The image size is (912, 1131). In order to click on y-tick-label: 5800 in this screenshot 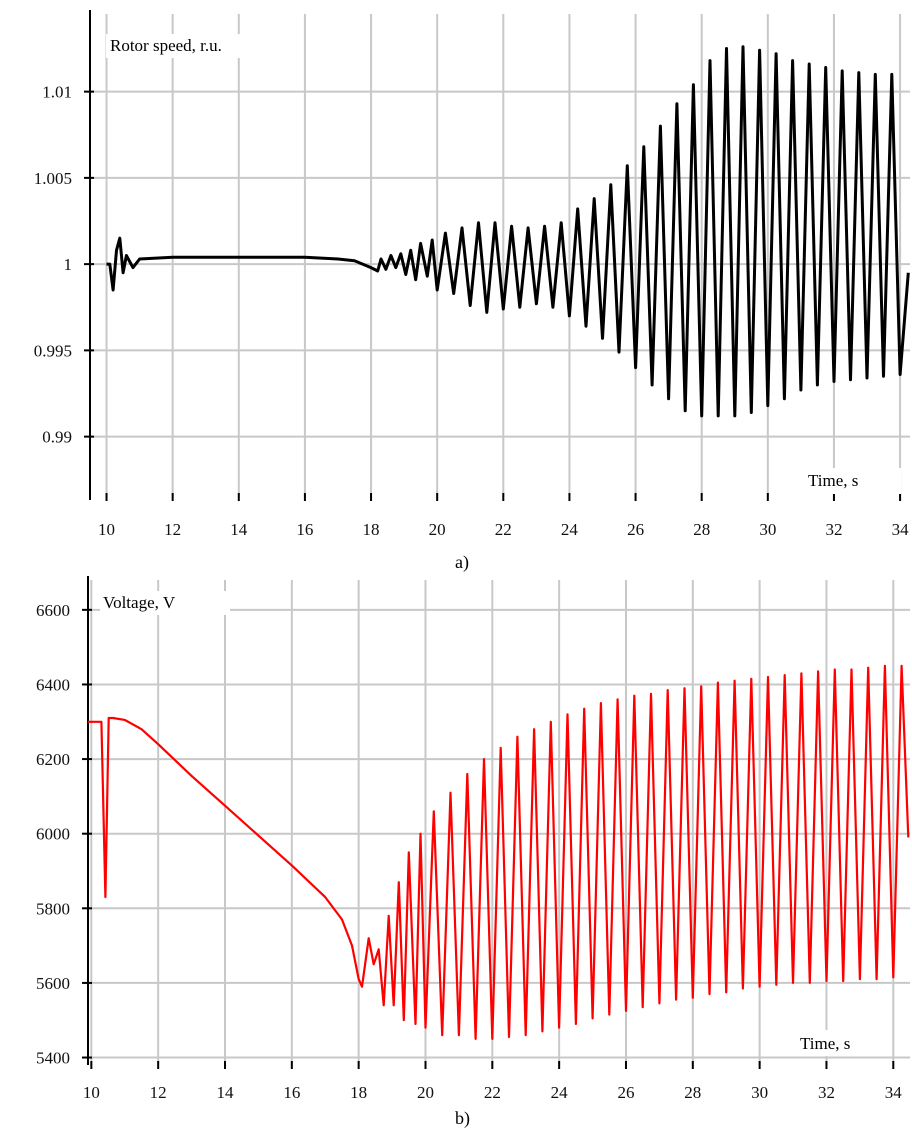, I will do `click(53, 908)`.